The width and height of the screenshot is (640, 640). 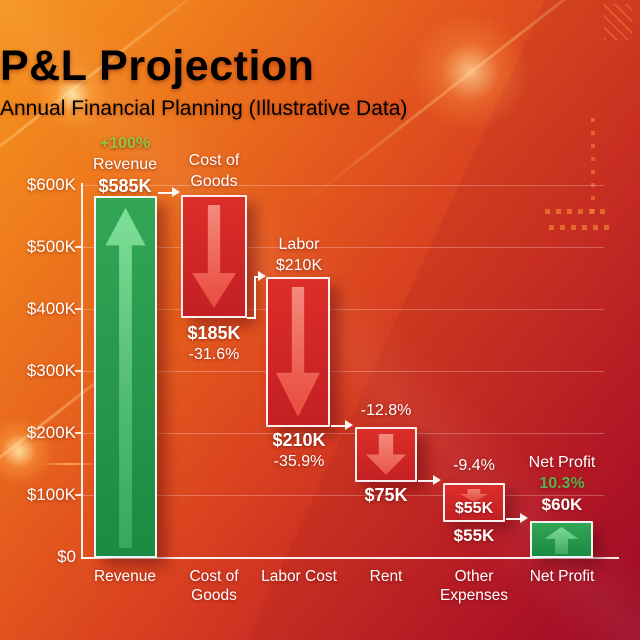 I want to click on other-expenses-bar: $55K, so click(x=474, y=502).